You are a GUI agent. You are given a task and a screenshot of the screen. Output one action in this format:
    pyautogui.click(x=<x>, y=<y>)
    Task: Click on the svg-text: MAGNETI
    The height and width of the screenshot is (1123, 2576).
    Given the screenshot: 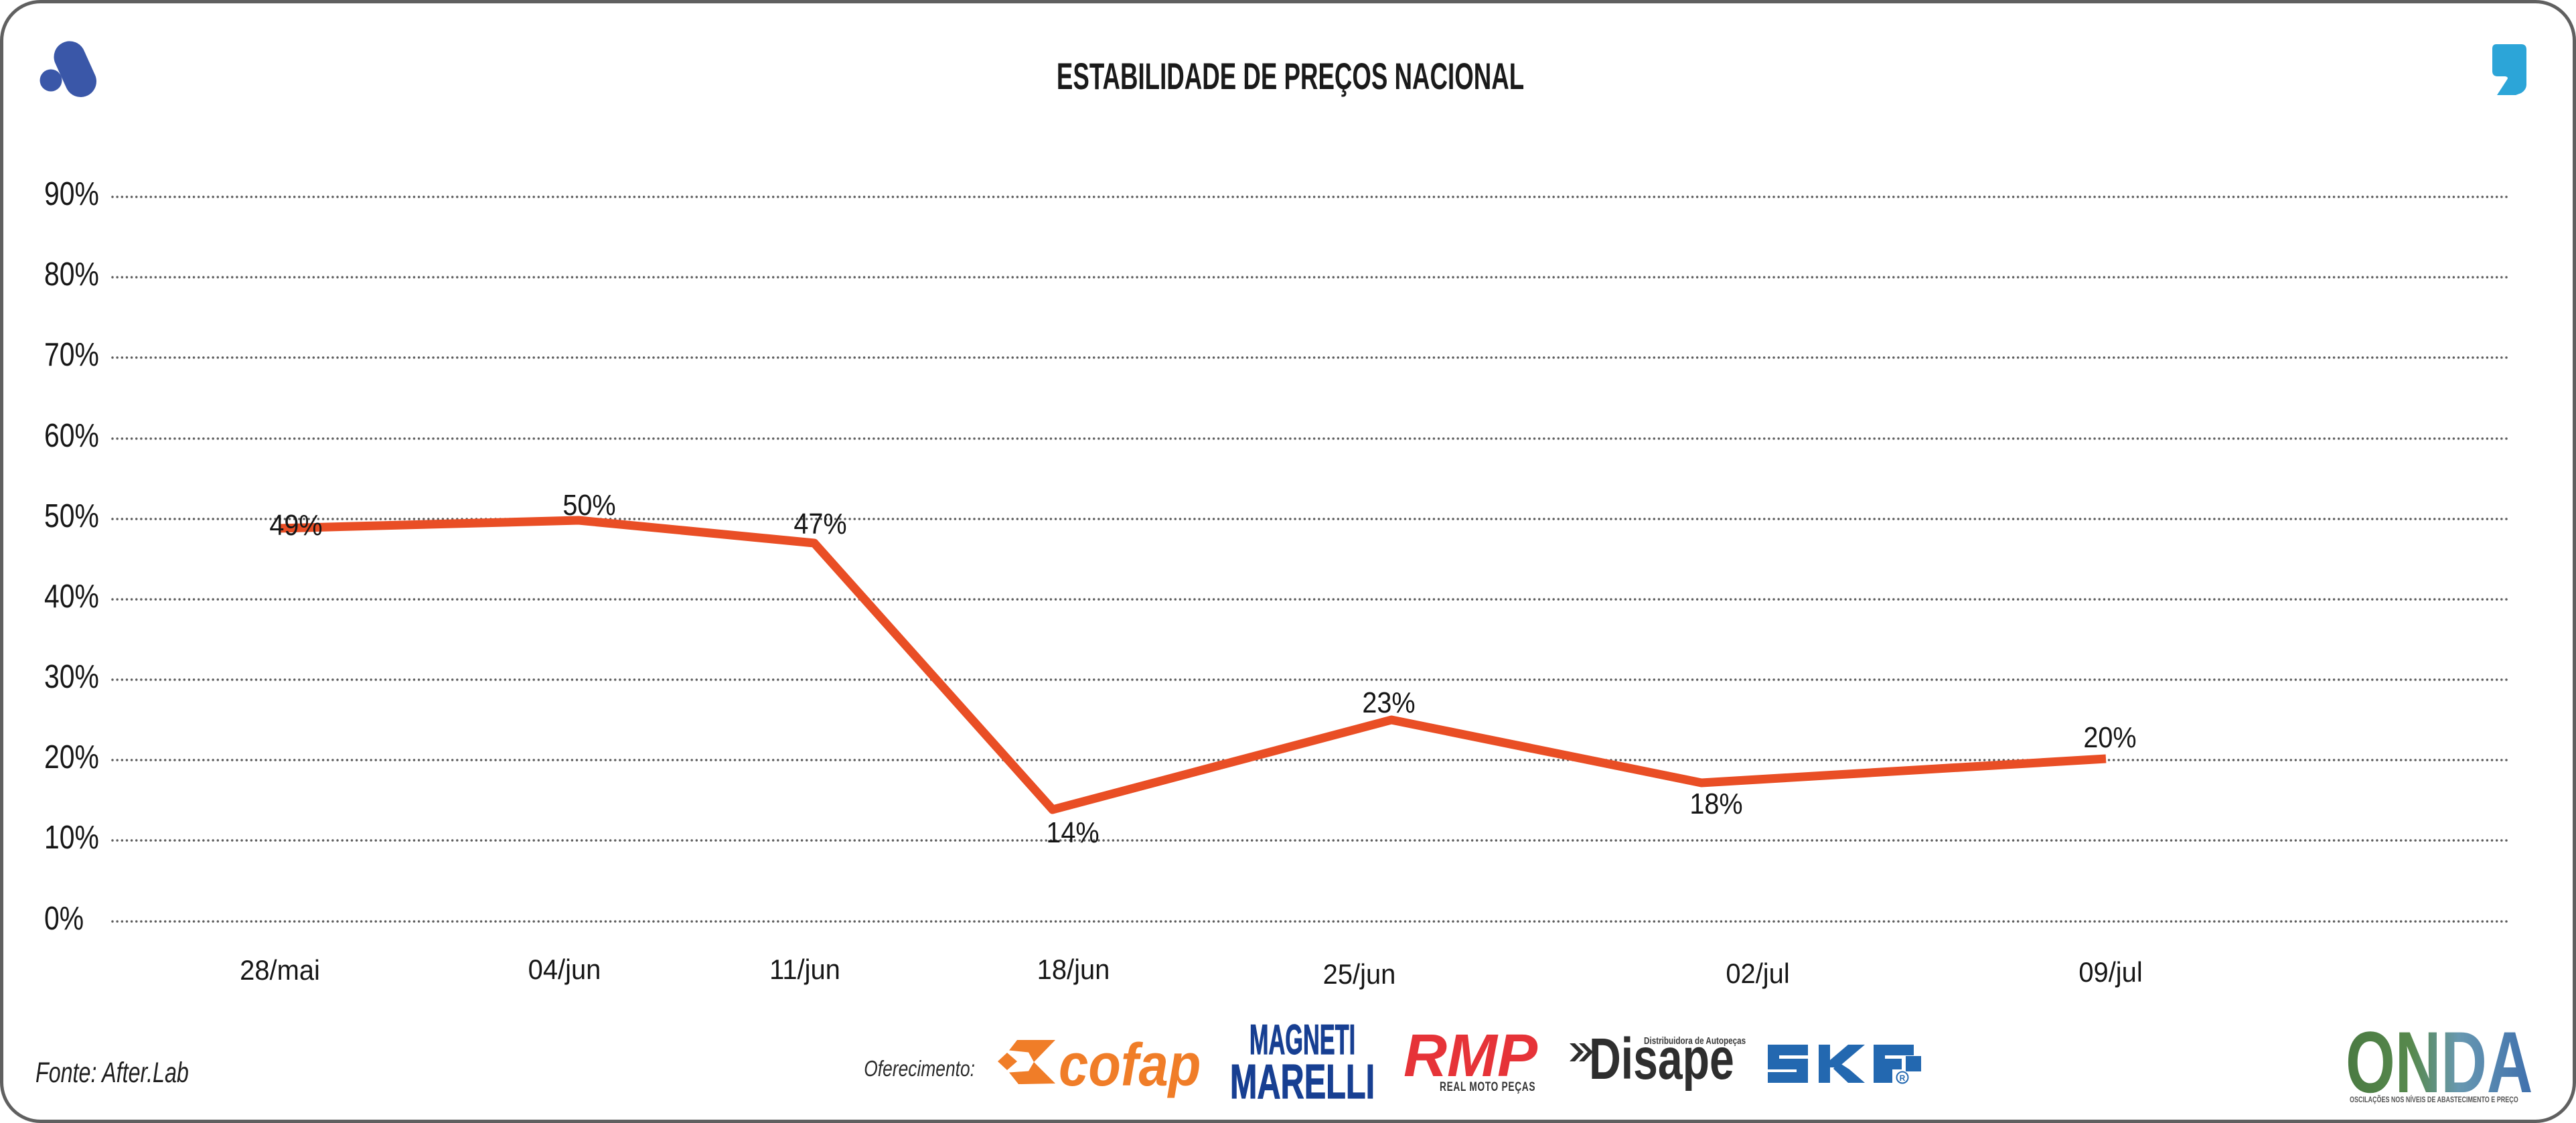 What is the action you would take?
    pyautogui.click(x=1302, y=1039)
    